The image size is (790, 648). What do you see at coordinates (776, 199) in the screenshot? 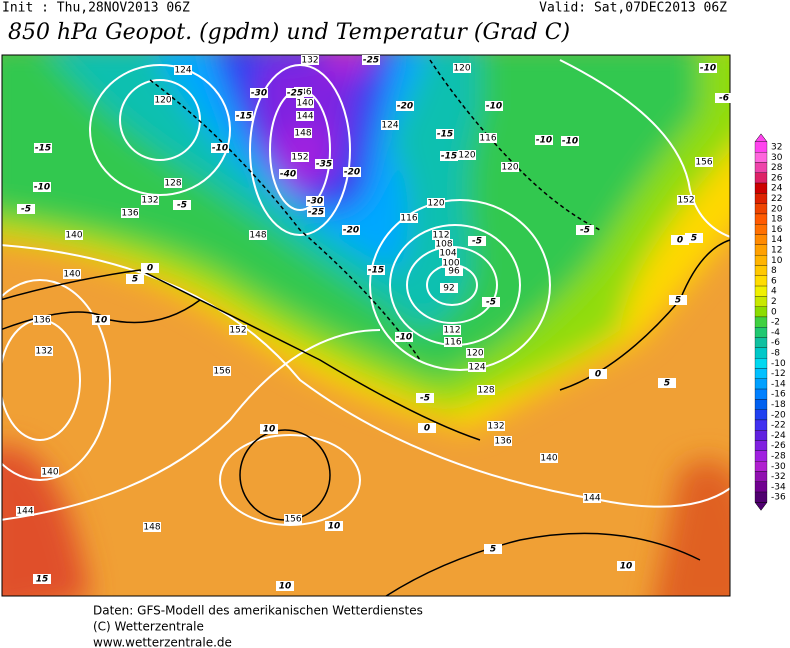
I see `colorbar-label: 22` at bounding box center [776, 199].